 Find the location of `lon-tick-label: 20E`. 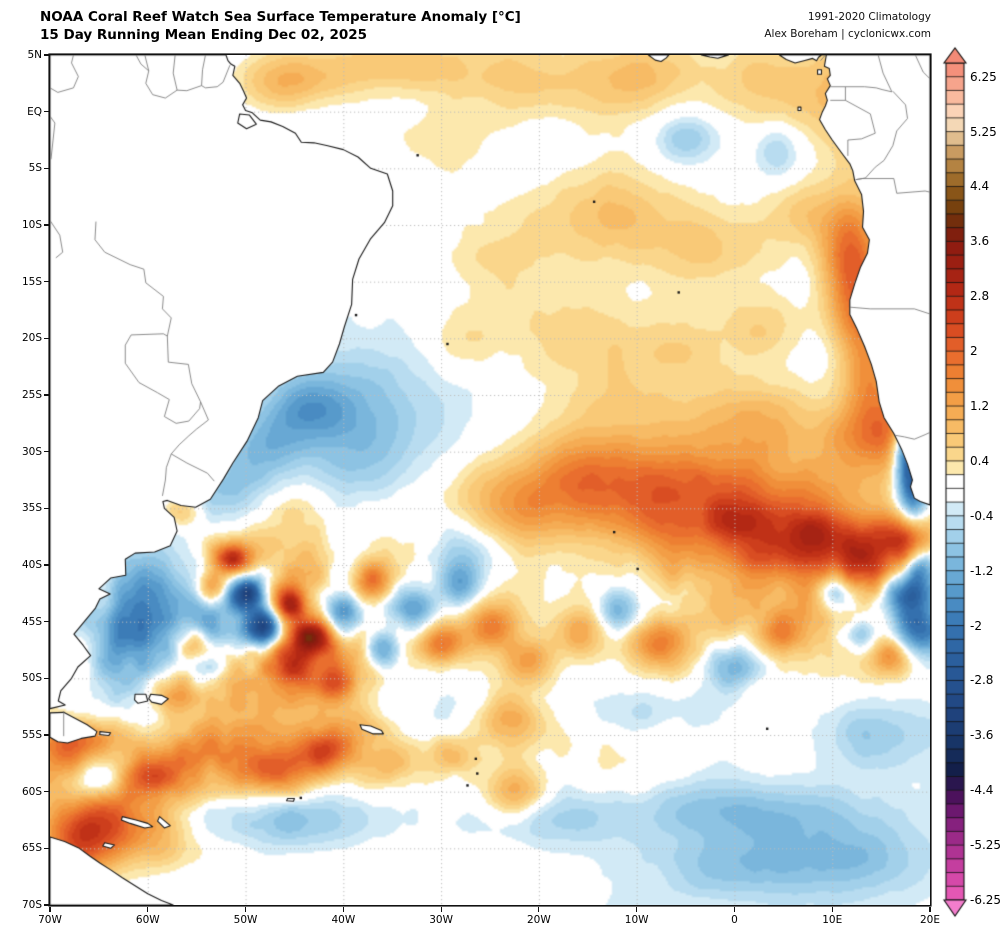

lon-tick-label: 20E is located at coordinates (930, 920).